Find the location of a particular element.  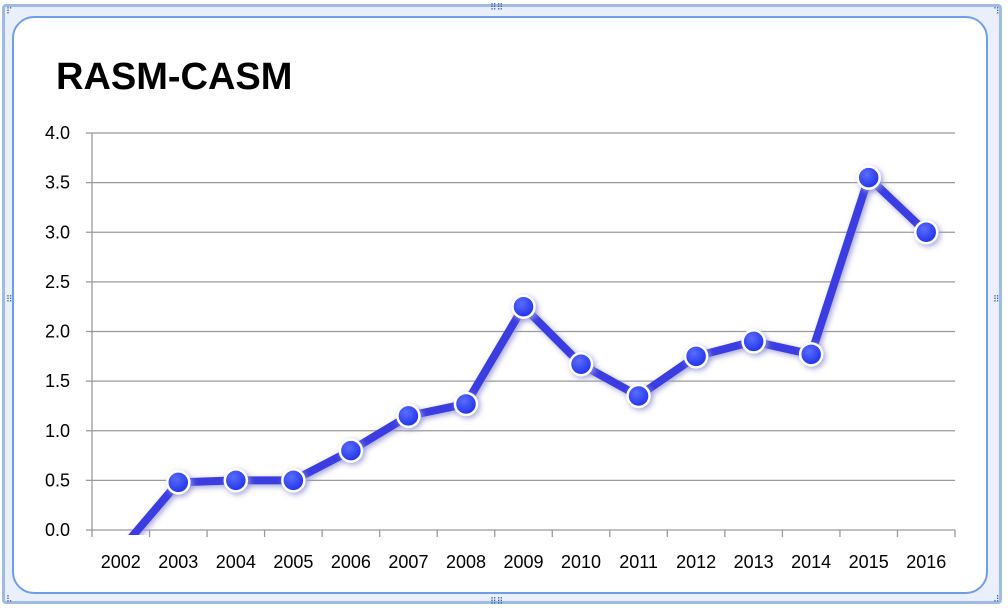

y-tick-label: 4.0 is located at coordinates (57, 133).